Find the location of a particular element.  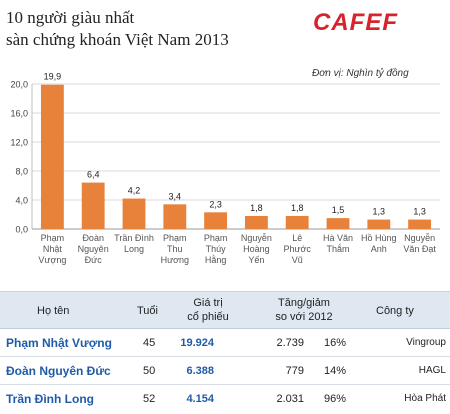

x-tick-label-line: Trần Đình is located at coordinates (134, 238).